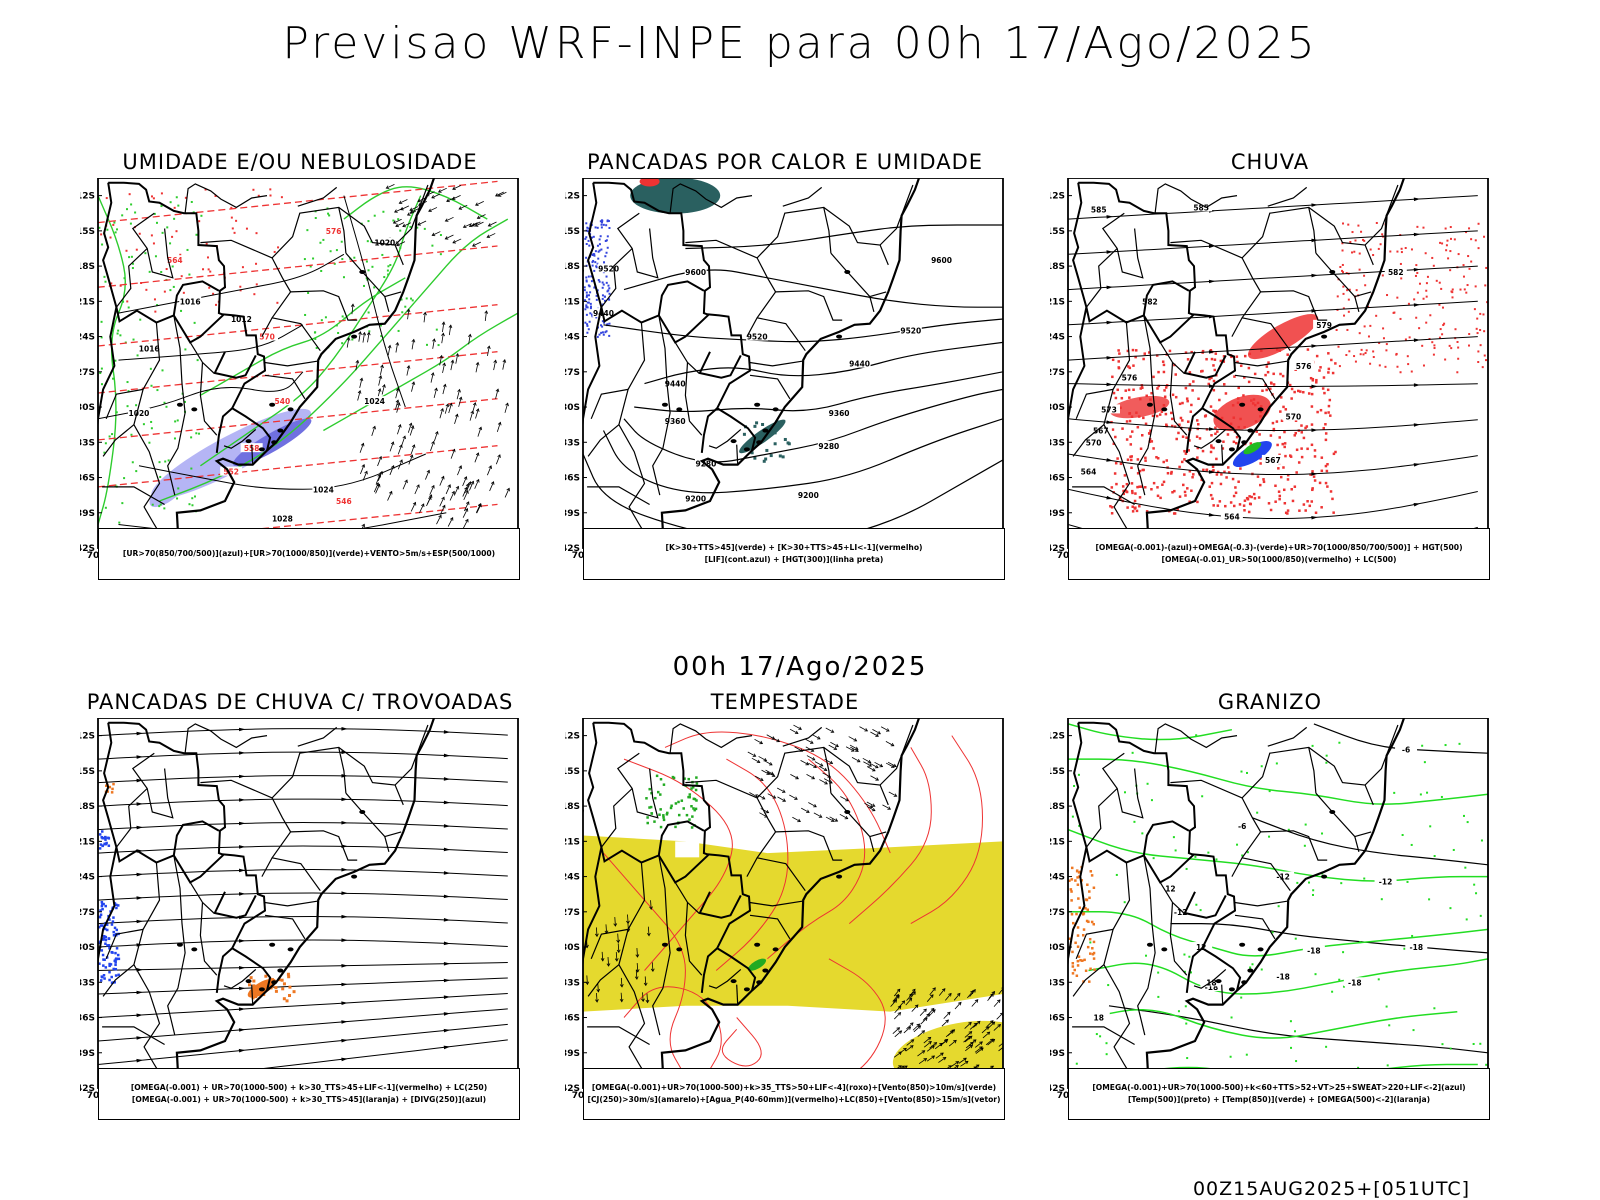 The width and height of the screenshot is (1600, 1200). I want to click on lat-tick-label: 21S, so click(87, 302).